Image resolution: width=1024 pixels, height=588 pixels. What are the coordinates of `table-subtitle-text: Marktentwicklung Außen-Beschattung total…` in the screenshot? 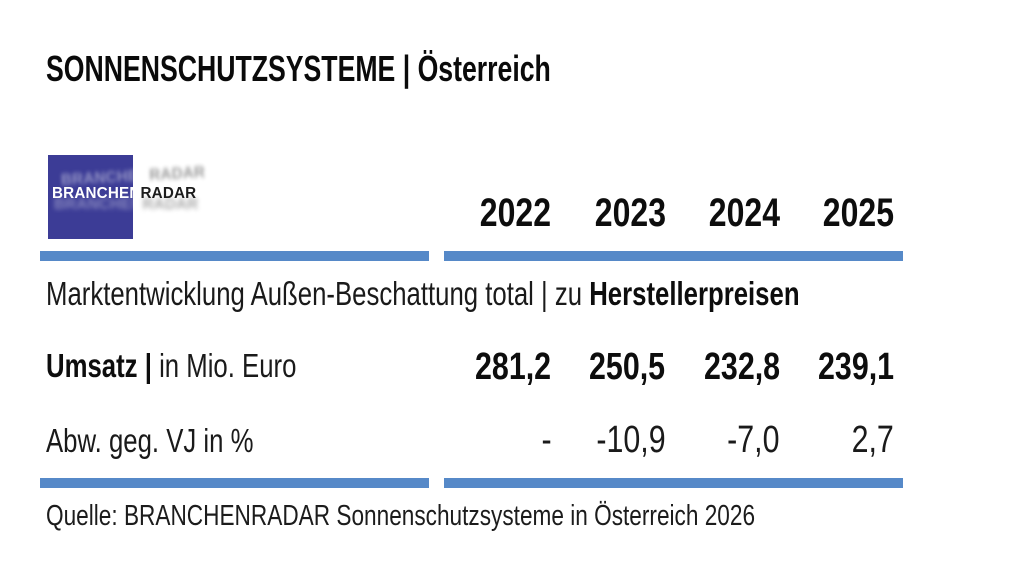 It's located at (423, 293).